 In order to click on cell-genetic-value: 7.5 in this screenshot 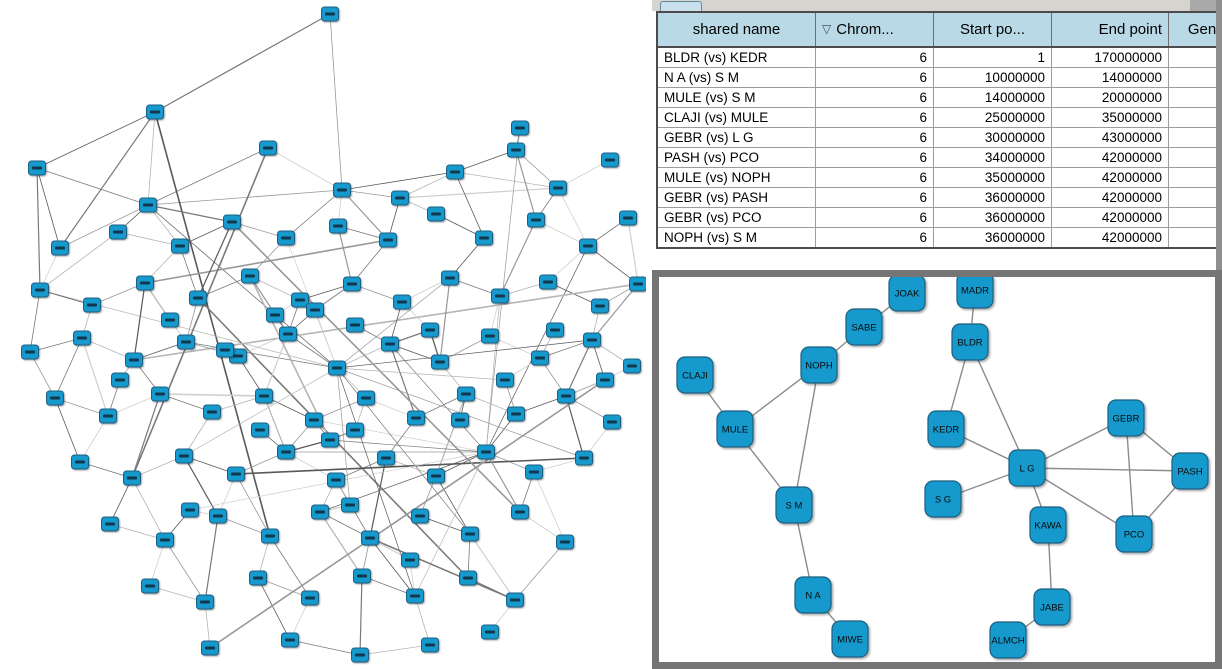, I will do `click(1195, 97)`.